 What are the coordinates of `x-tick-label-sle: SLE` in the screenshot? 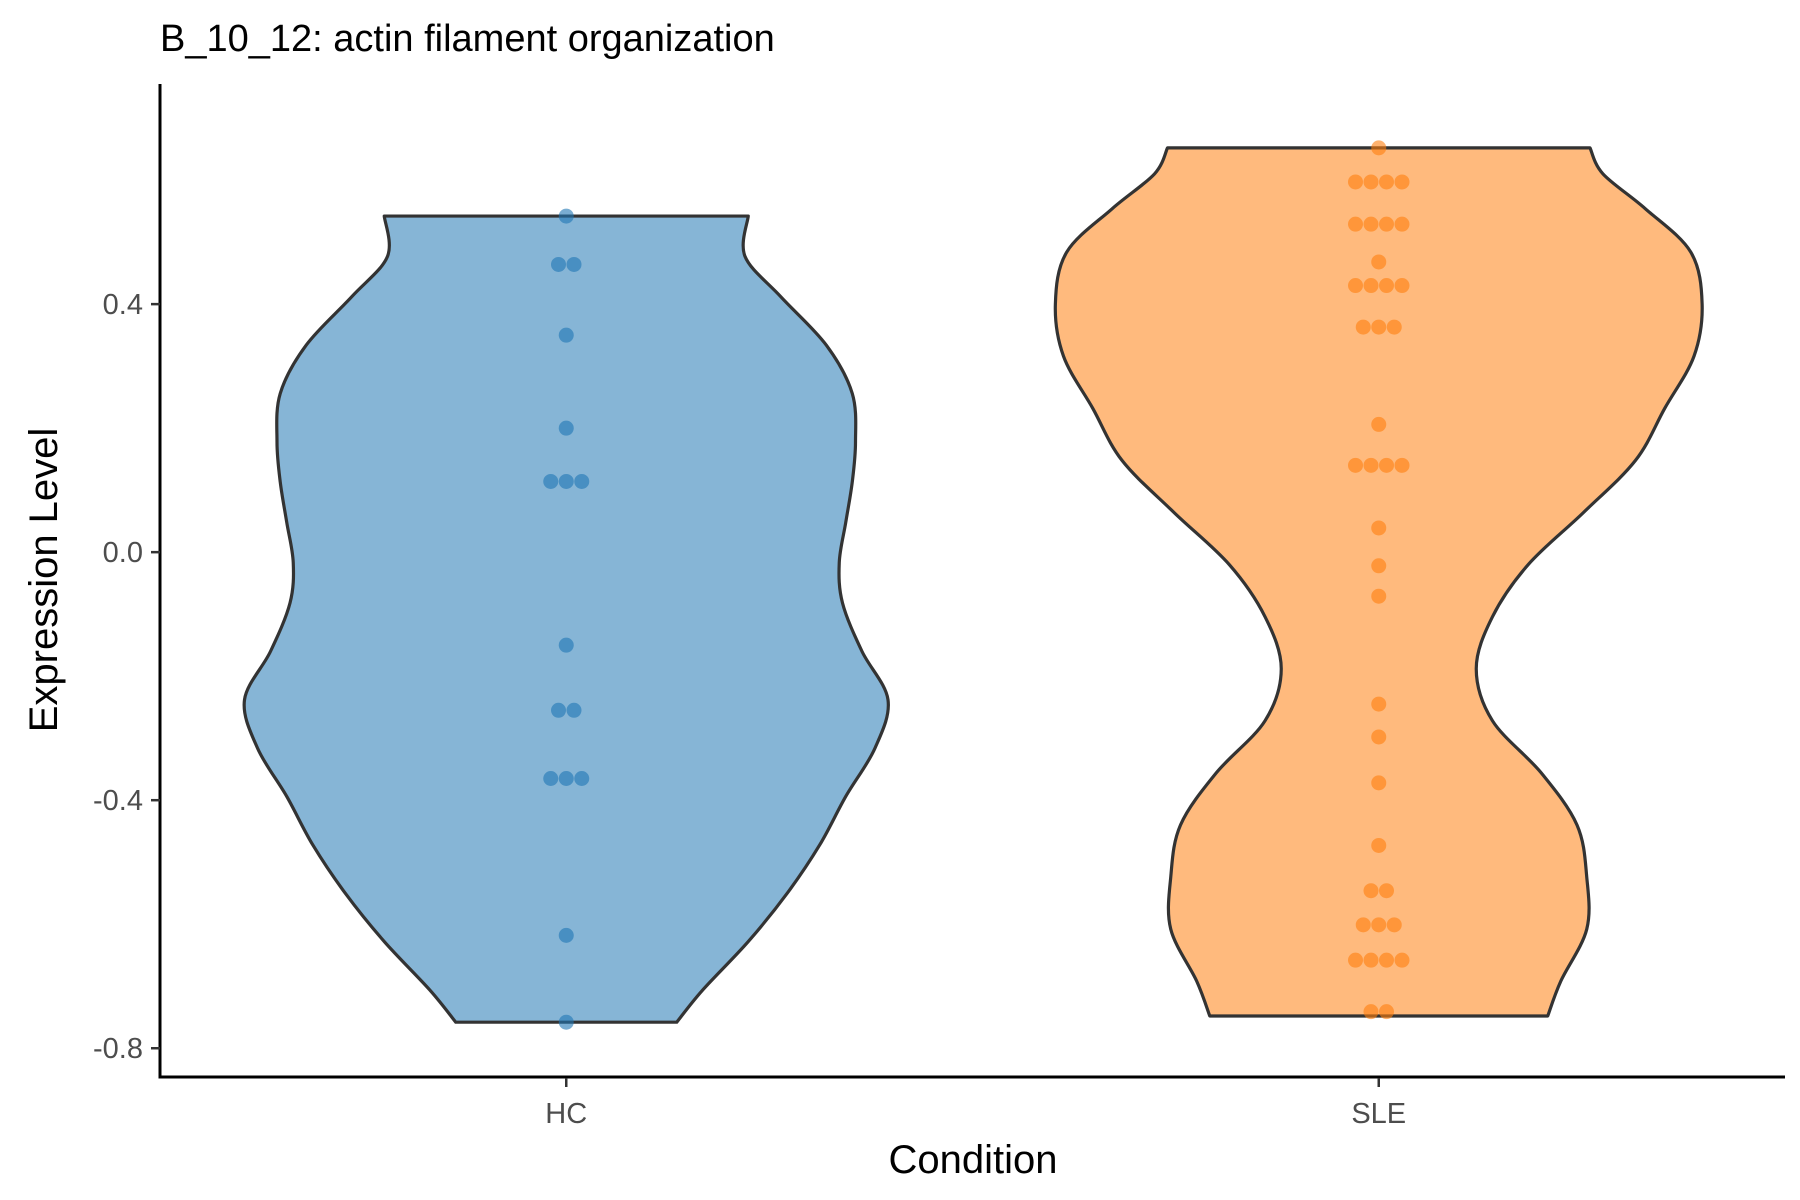 It's located at (1378, 1114).